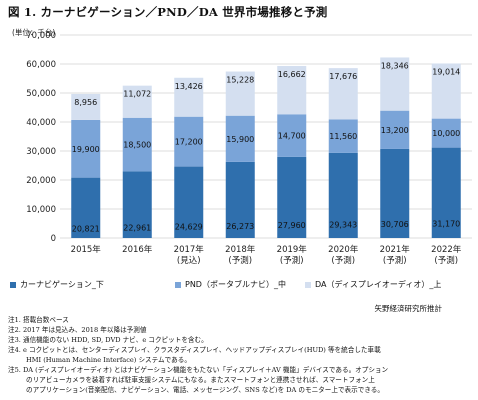 This screenshot has height=400, width=478. Describe the element at coordinates (108, 340) in the screenshot. I see `footnote-3: 注3. 通信機能のない HDD, SD, DVD ナビ、e コクピットを含む。` at that location.